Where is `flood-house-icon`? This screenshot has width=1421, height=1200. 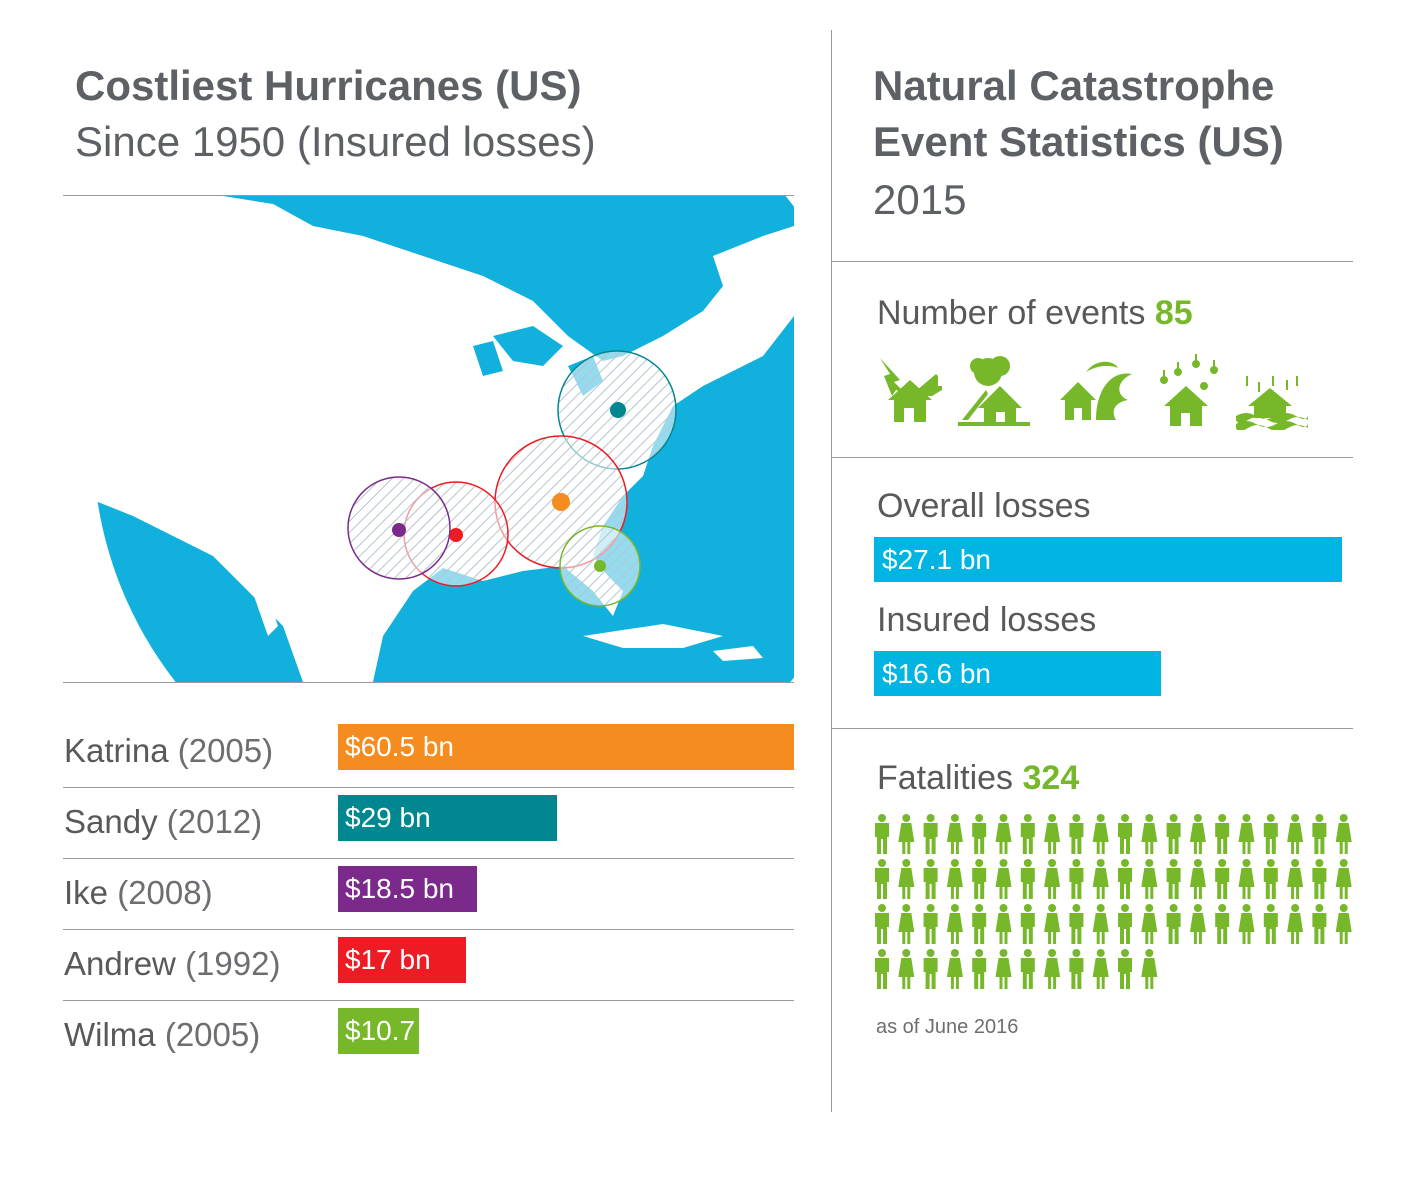
flood-house-icon is located at coordinates (1272, 403).